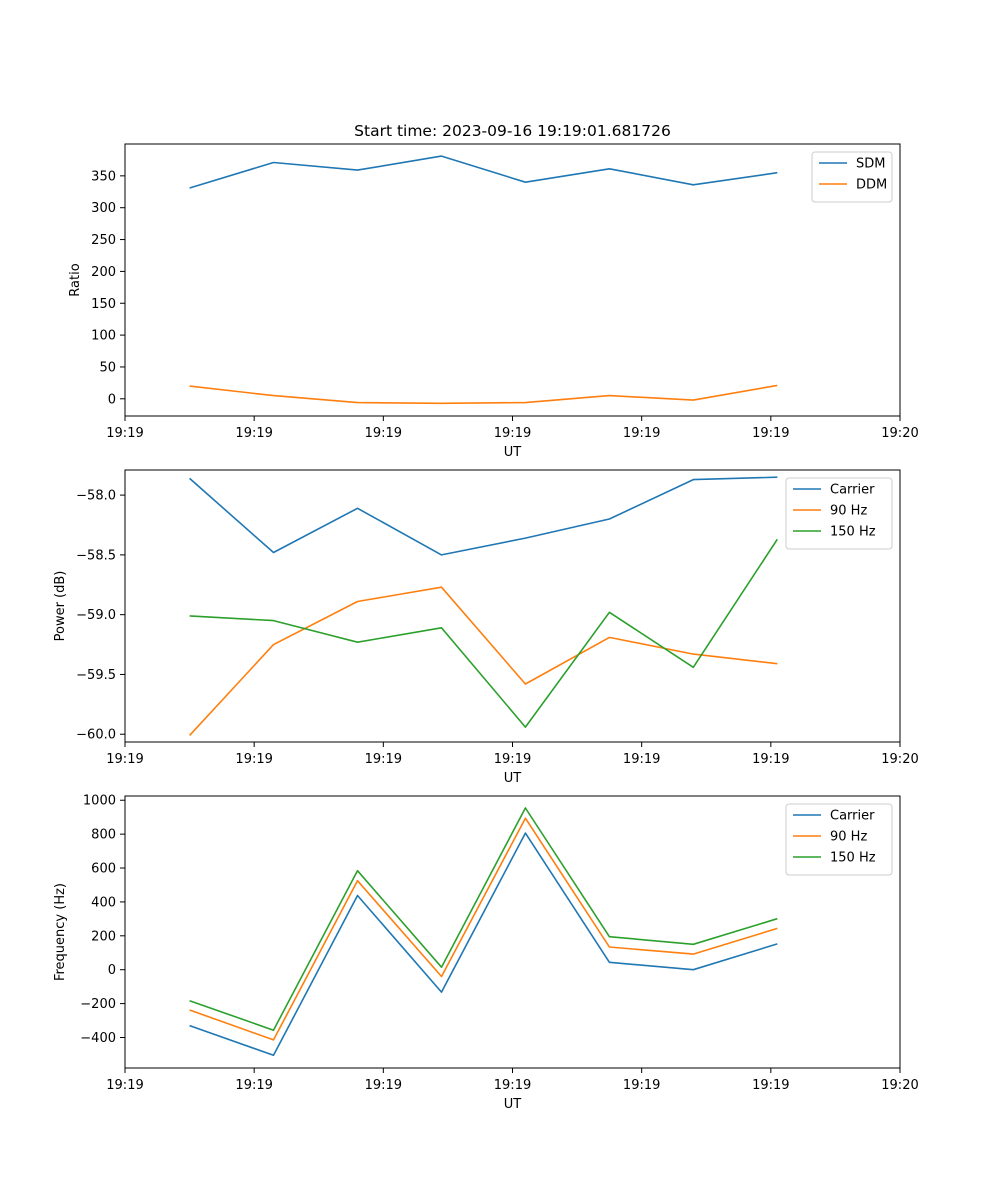 The image size is (1000, 1200). Describe the element at coordinates (512, 131) in the screenshot. I see `chart-title: Start time: 2023-09-16 19:19:01.681726` at that location.